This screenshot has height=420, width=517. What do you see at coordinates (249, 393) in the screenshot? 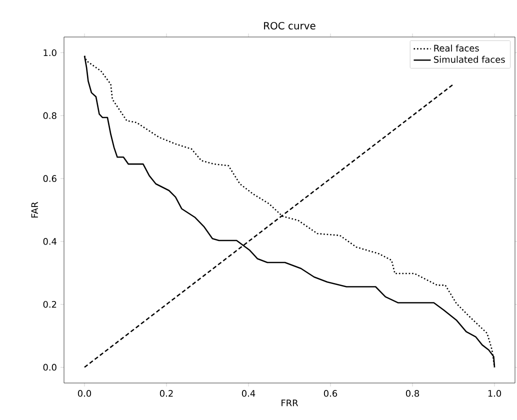
I see `x-tick-label: 0.4` at bounding box center [249, 393].